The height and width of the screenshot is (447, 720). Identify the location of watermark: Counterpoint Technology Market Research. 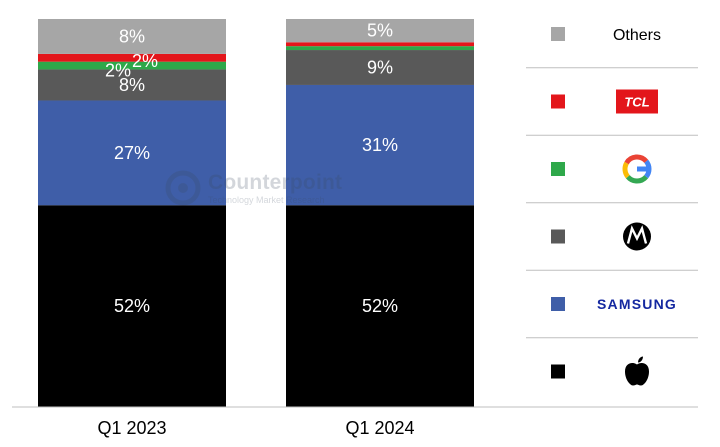
(258, 188).